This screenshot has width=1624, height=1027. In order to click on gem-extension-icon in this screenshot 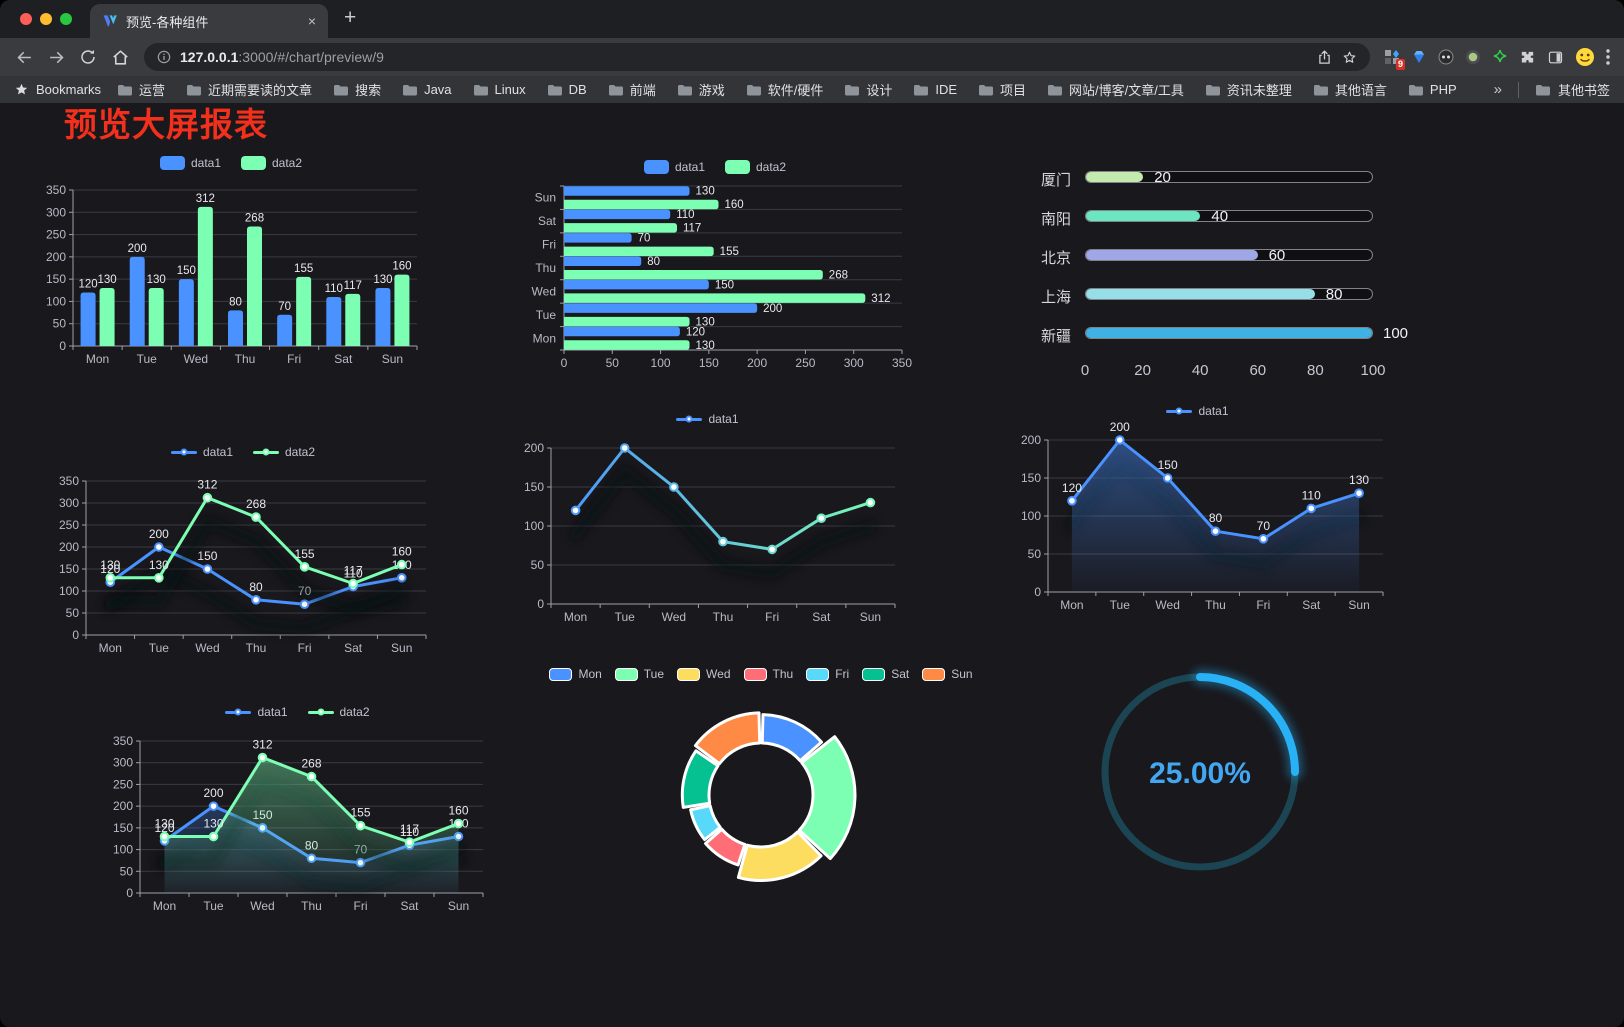, I will do `click(1419, 57)`.